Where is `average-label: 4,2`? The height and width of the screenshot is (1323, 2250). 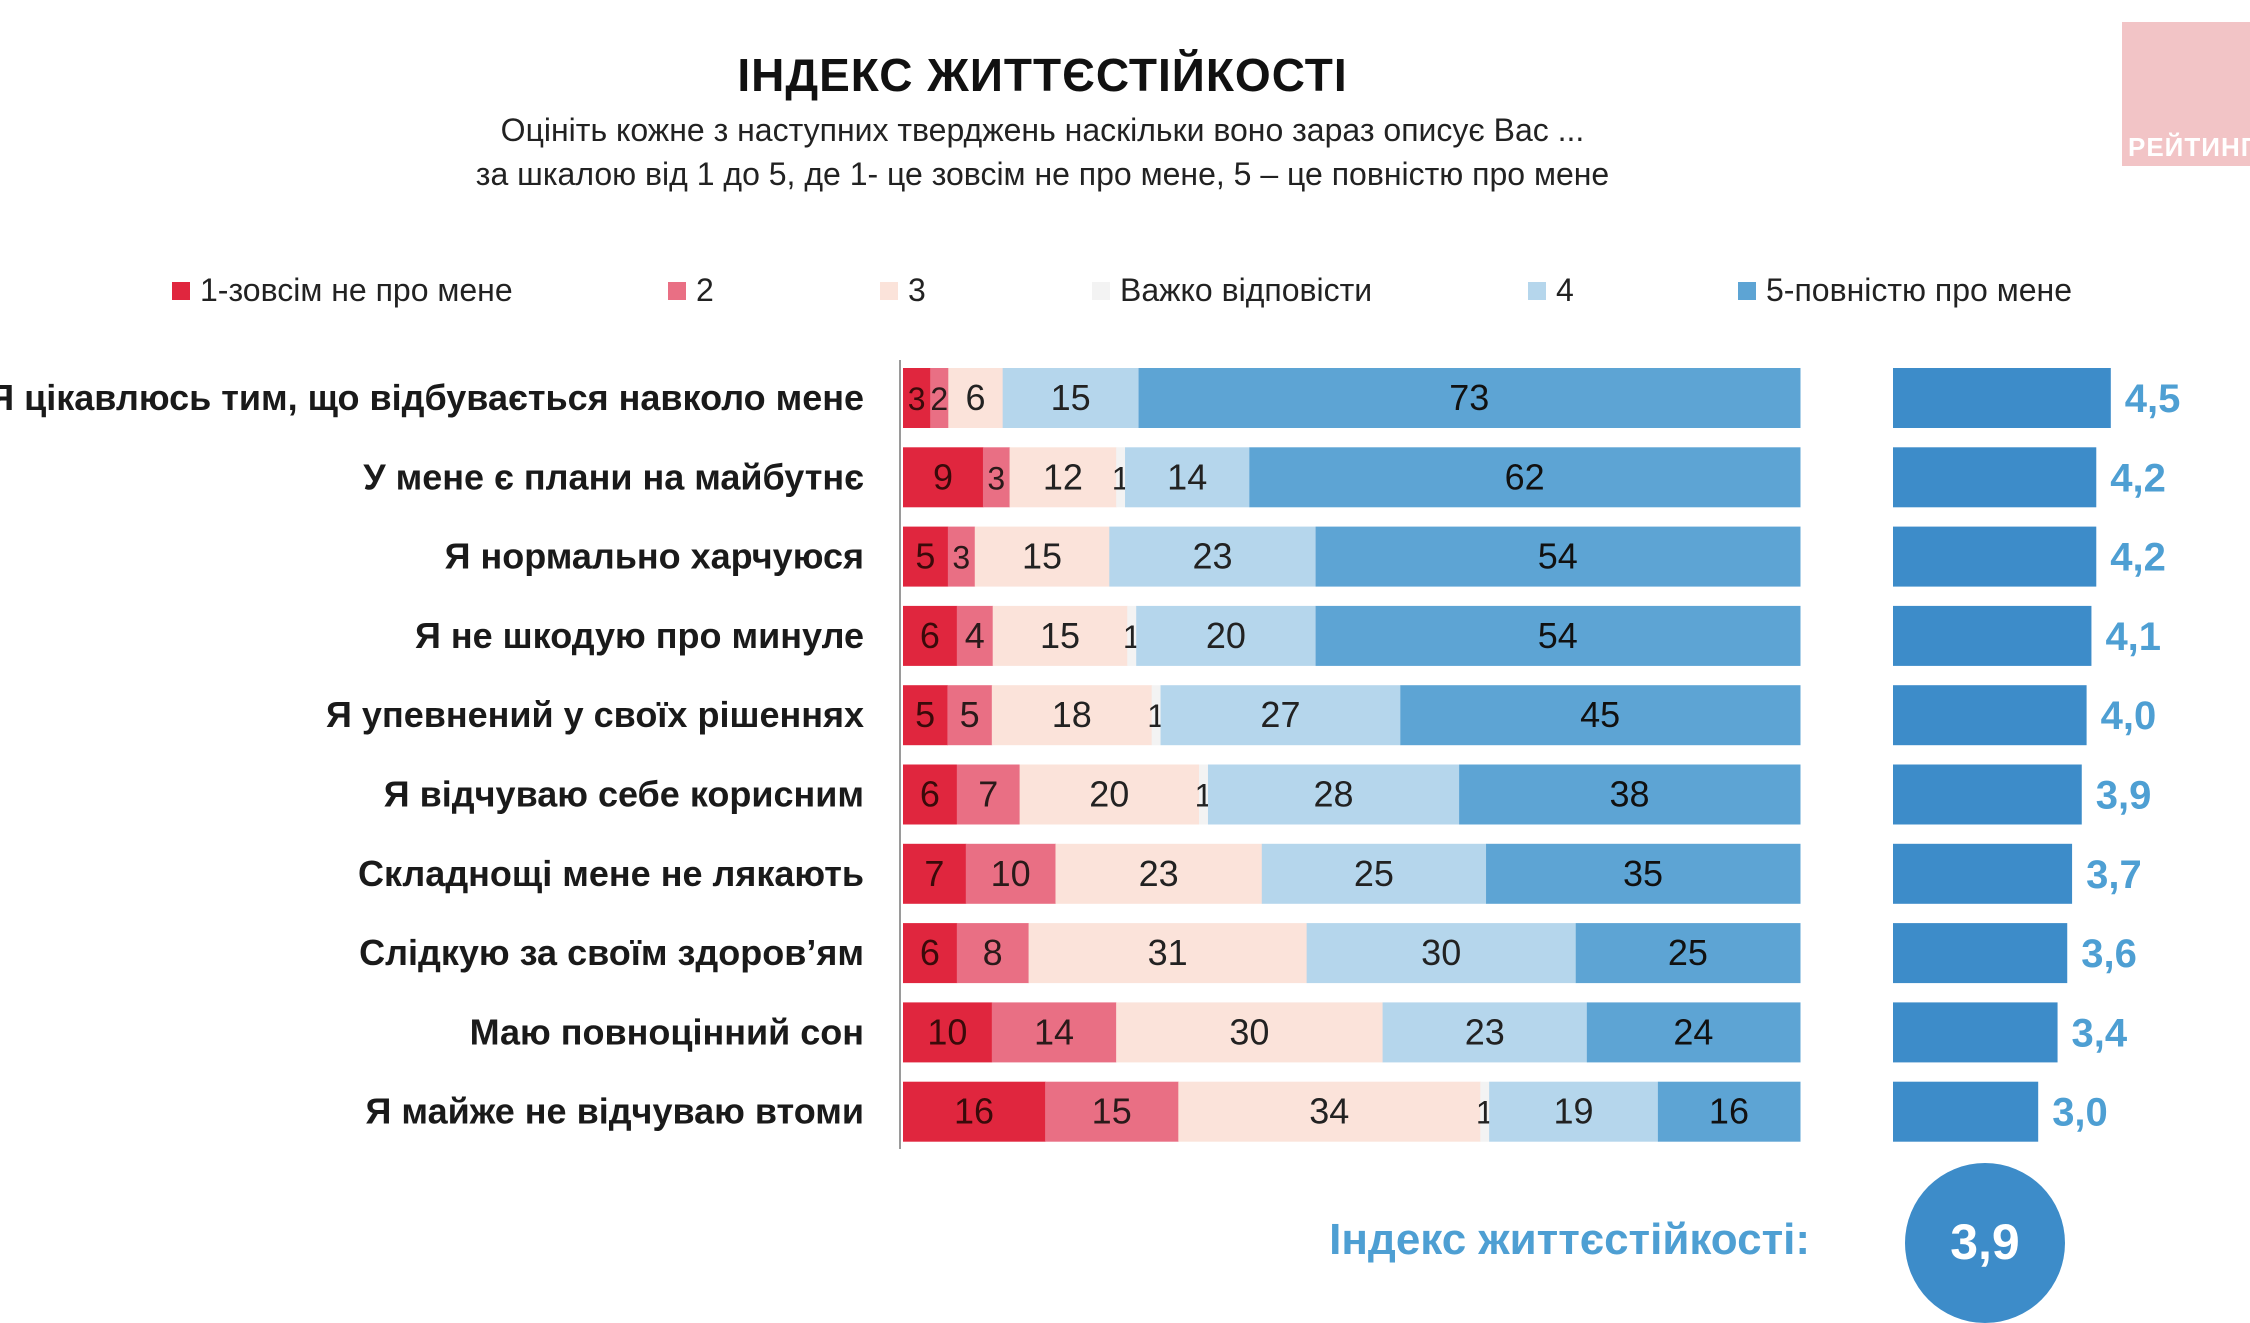 average-label: 4,2 is located at coordinates (2138, 478).